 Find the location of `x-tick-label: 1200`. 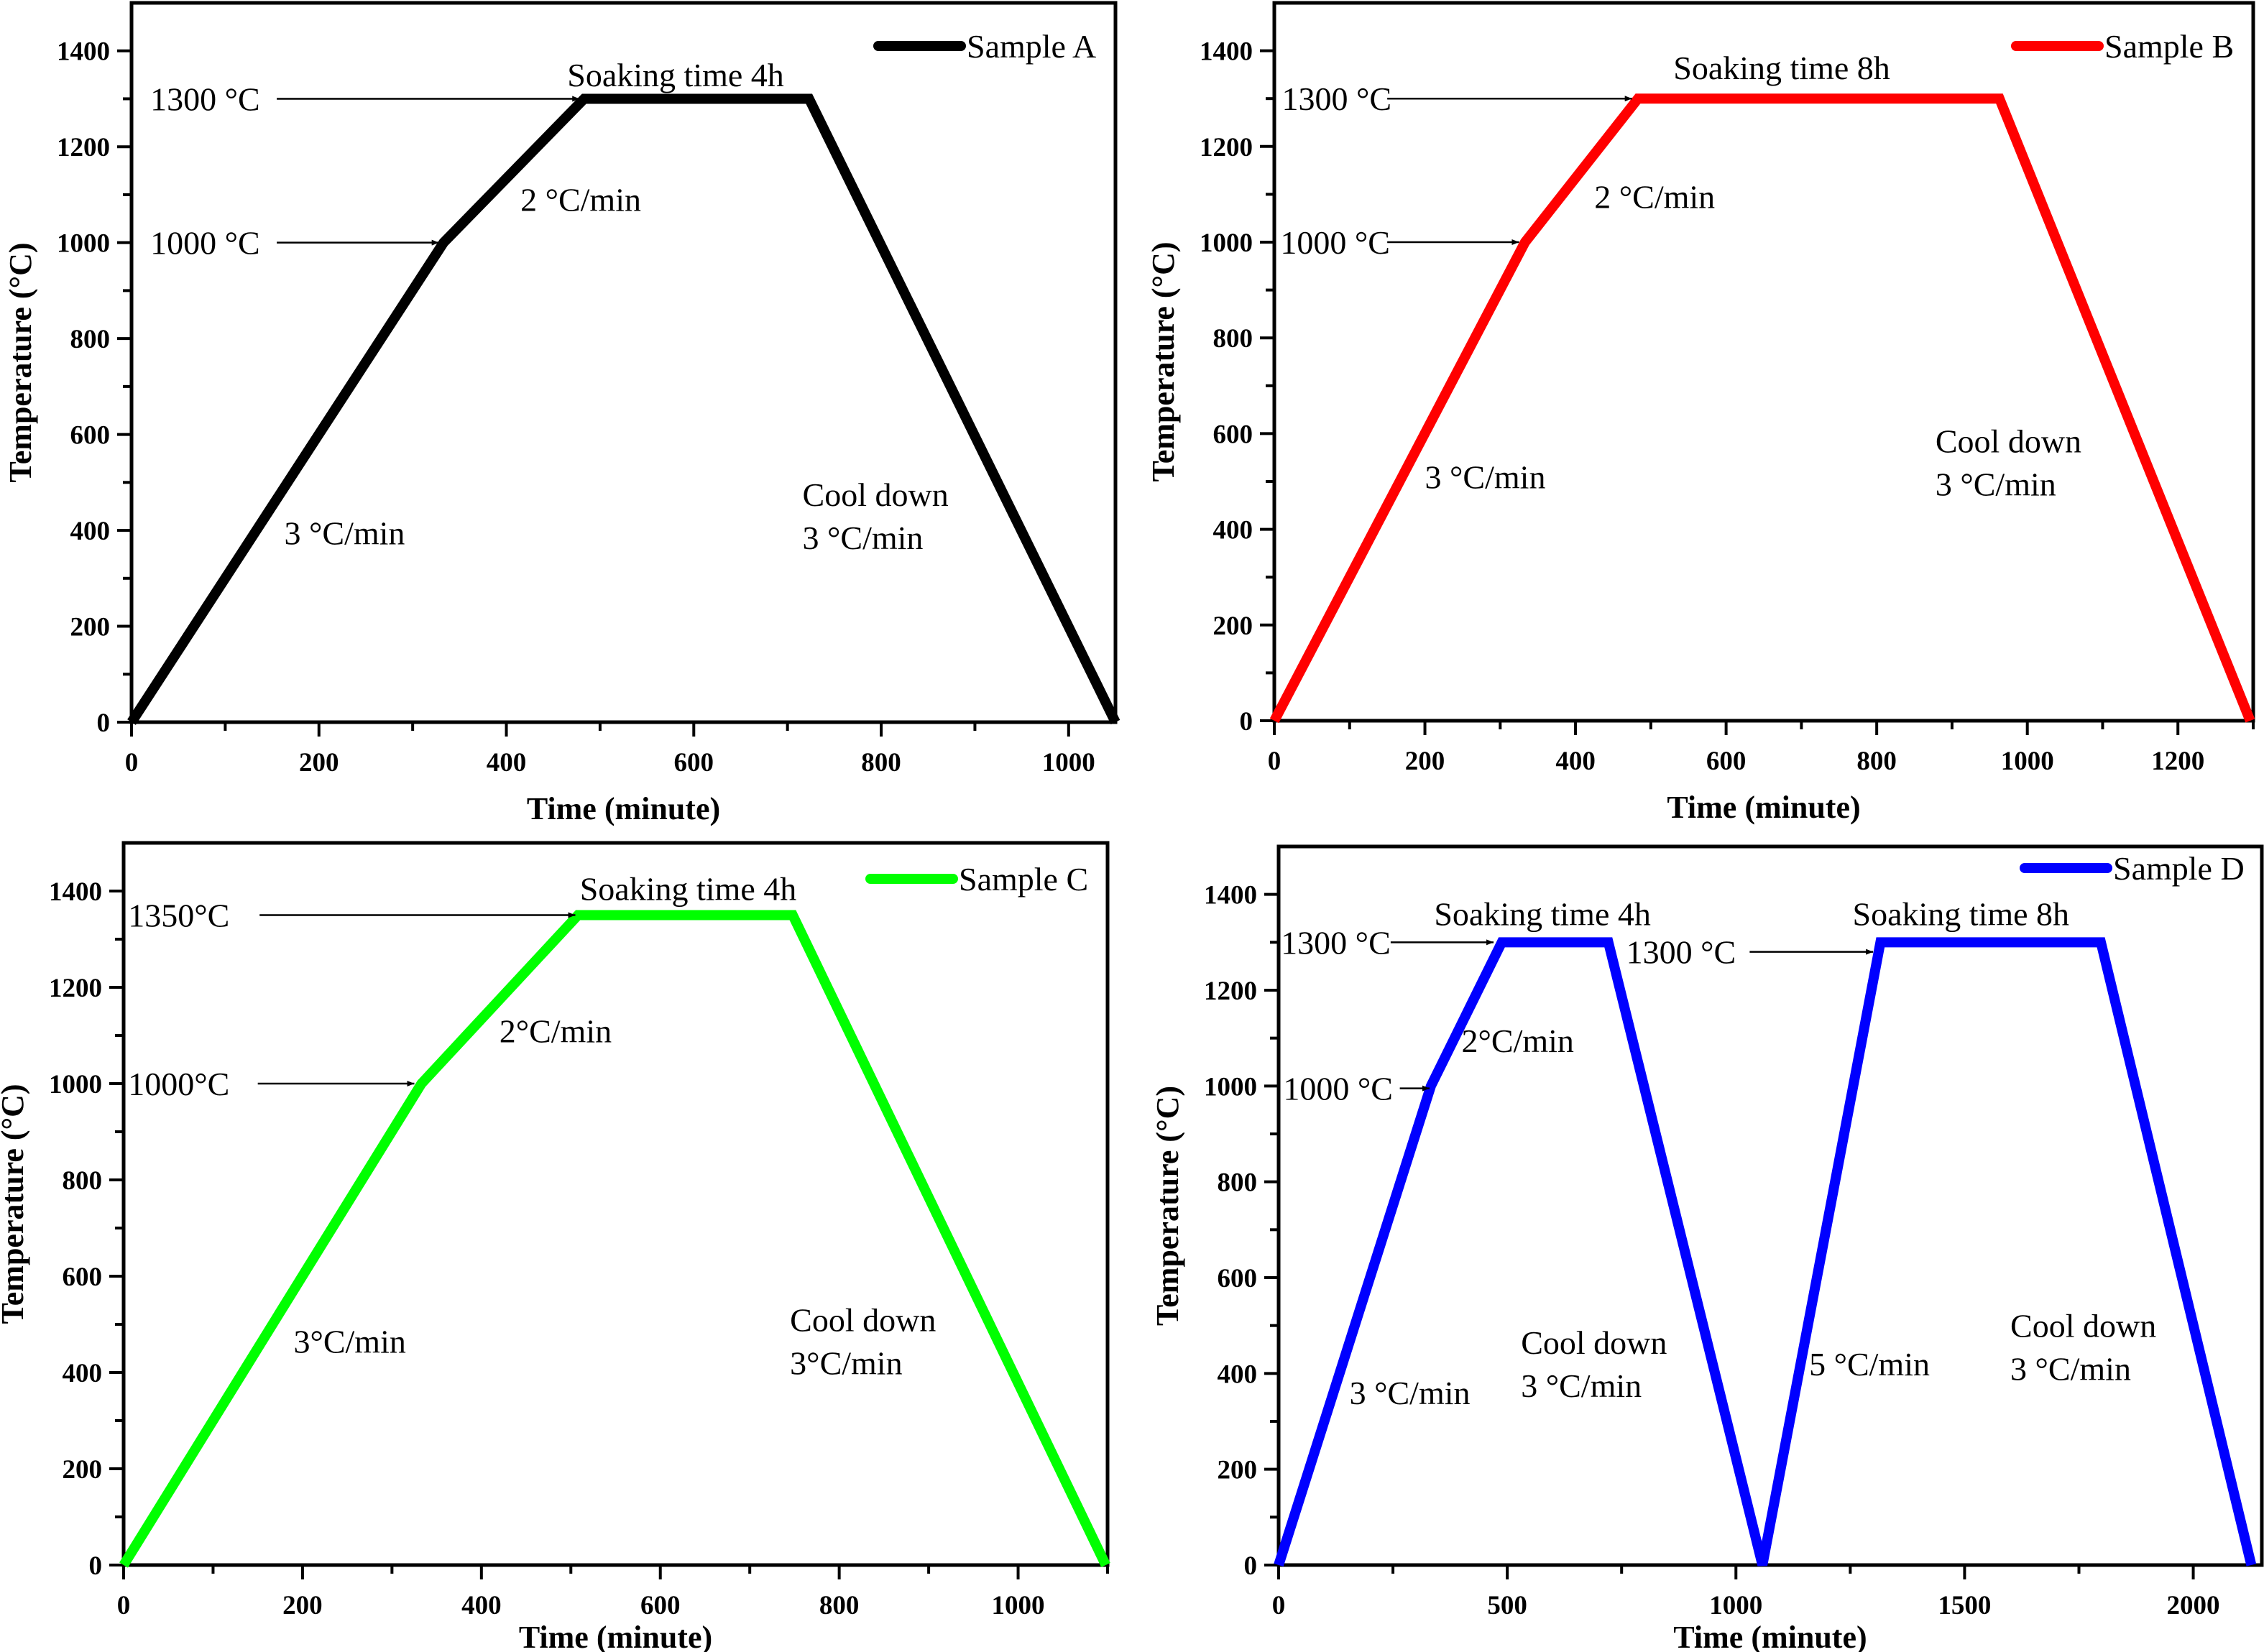

x-tick-label: 1200 is located at coordinates (2177, 762).